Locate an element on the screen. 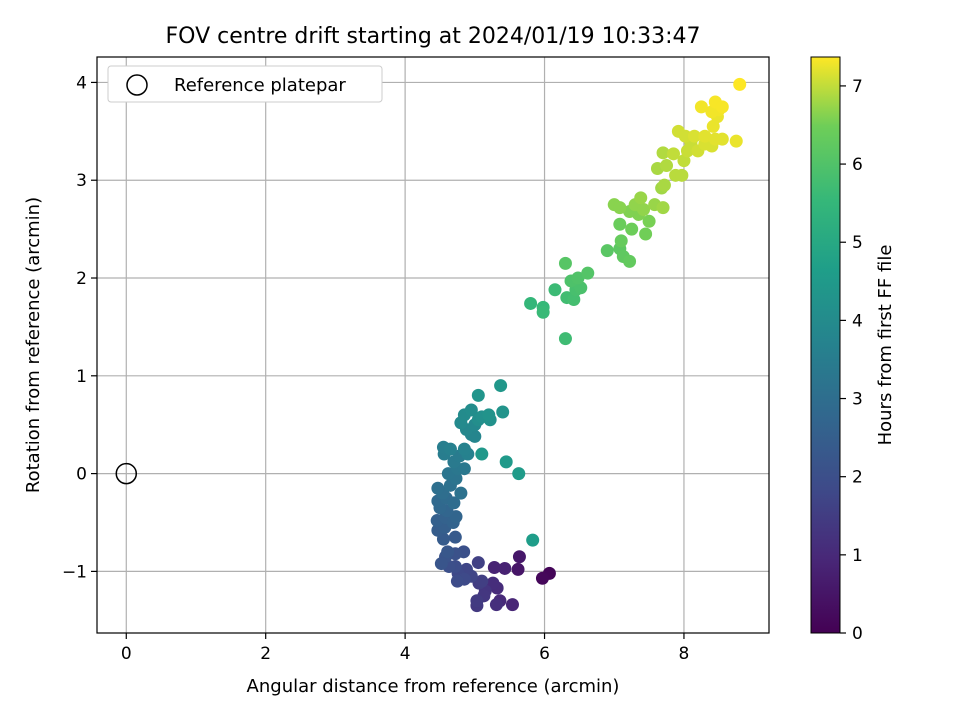 Image resolution: width=960 pixels, height=720 pixels. legend: Reference platepar is located at coordinates (245, 84).